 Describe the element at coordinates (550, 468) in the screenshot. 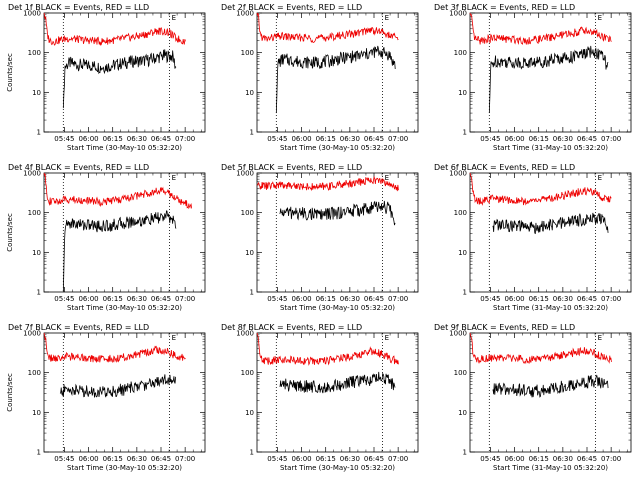

I see `x-axis-label: Start Time (31-May-10 05:32:20)` at that location.